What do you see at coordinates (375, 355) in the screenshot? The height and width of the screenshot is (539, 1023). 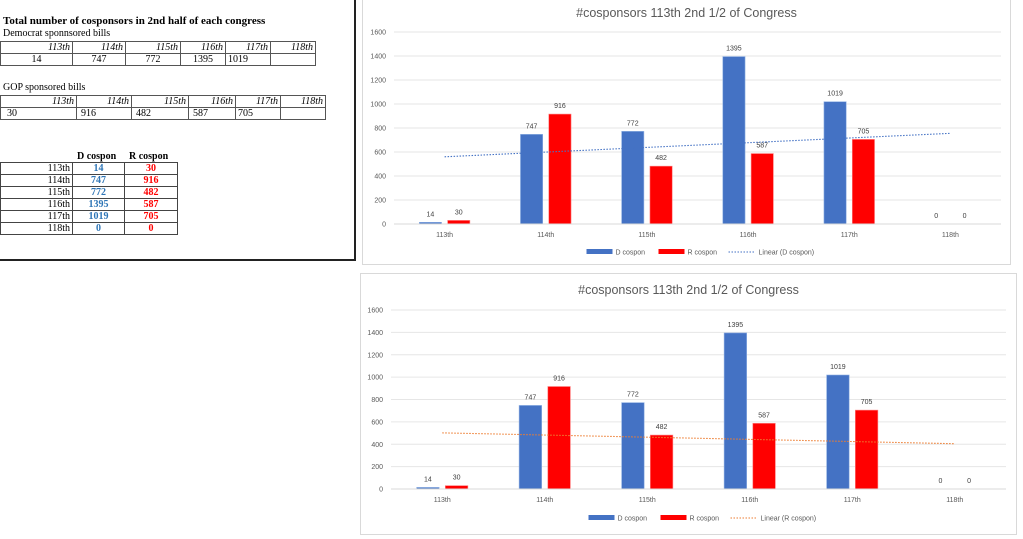 I see `y-tick-label: 1200` at bounding box center [375, 355].